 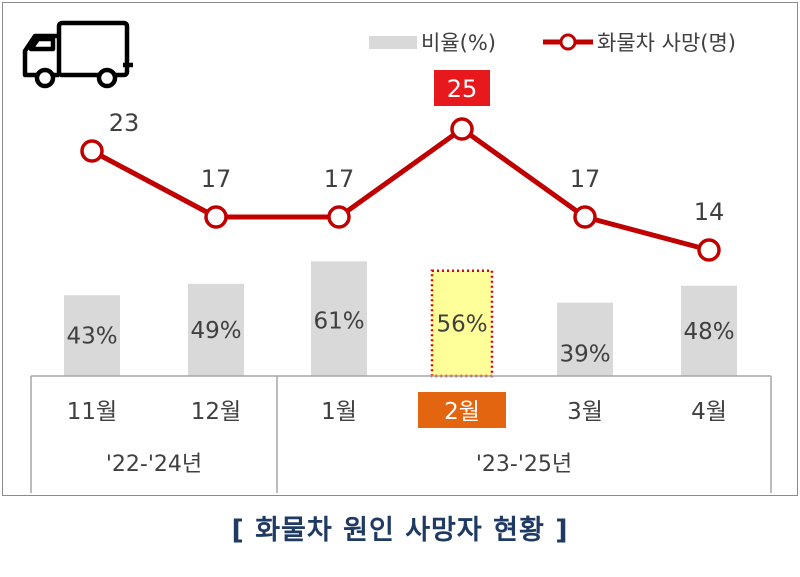 What do you see at coordinates (584, 354) in the screenshot?
I see `bar-label-5: 39%` at bounding box center [584, 354].